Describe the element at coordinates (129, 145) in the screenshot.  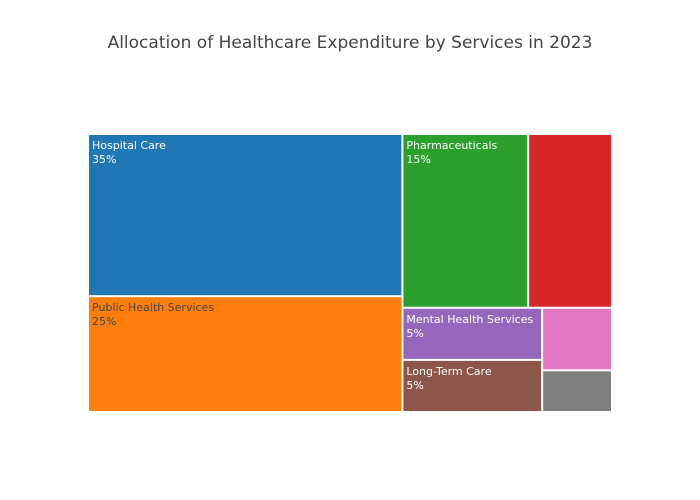
I see `tile-label-hospital-care: Hospital Care` at that location.